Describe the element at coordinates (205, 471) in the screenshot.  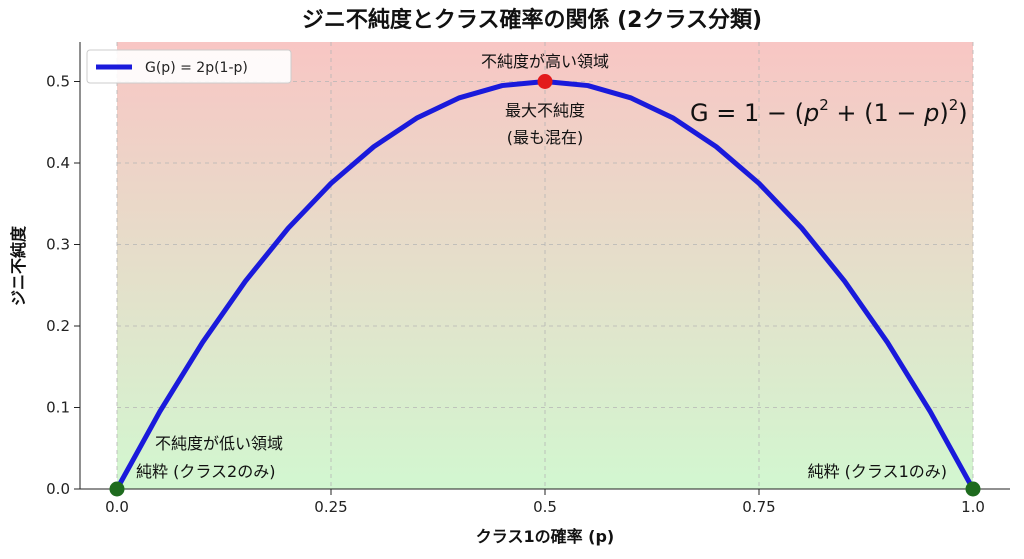
I see `annotation-pure-class2: 純粋 (クラス2のみ)` at that location.